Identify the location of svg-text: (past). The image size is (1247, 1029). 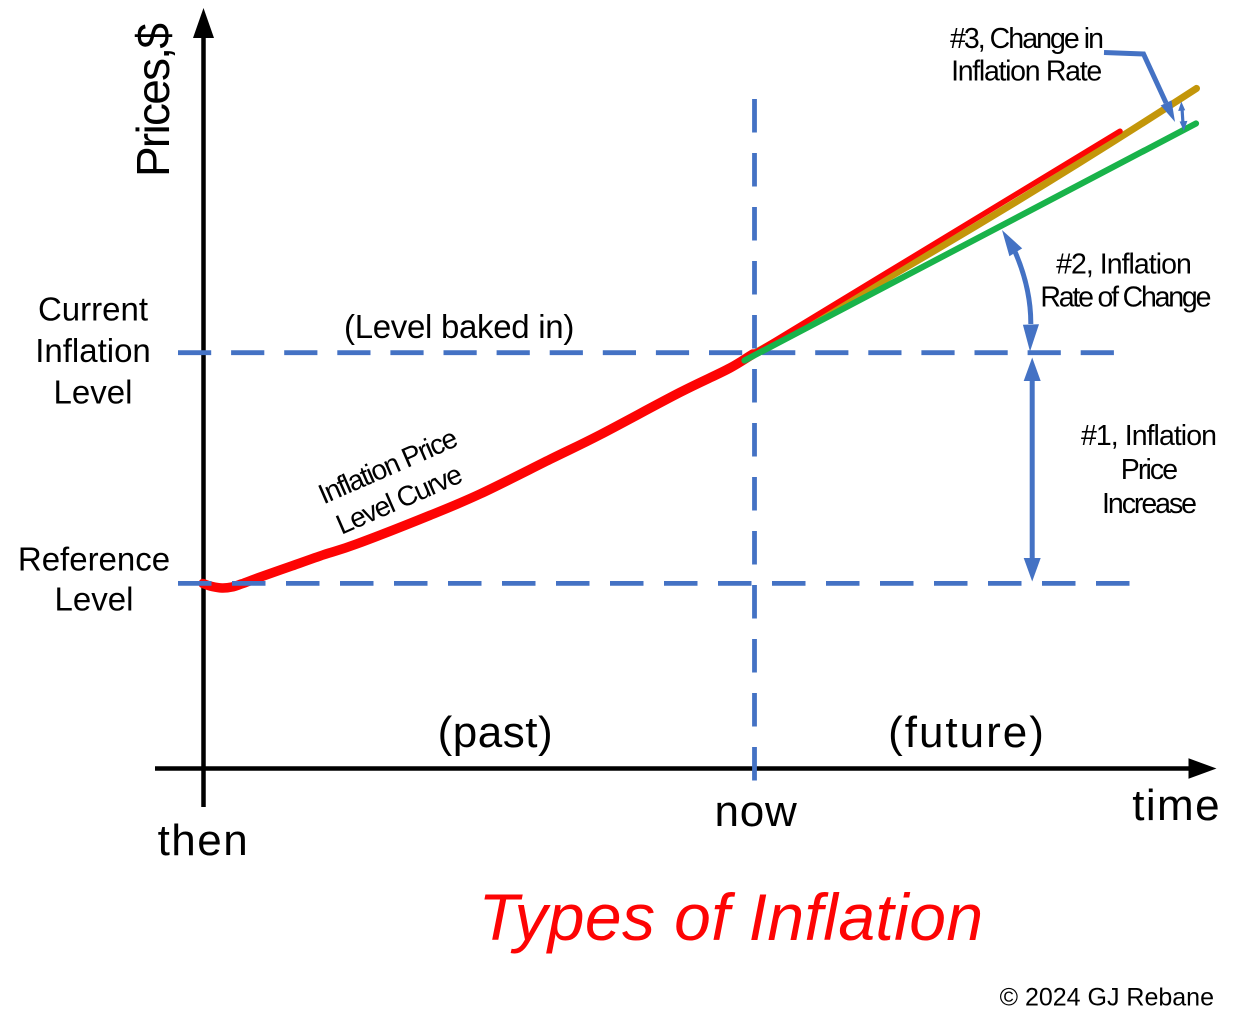
(495, 732).